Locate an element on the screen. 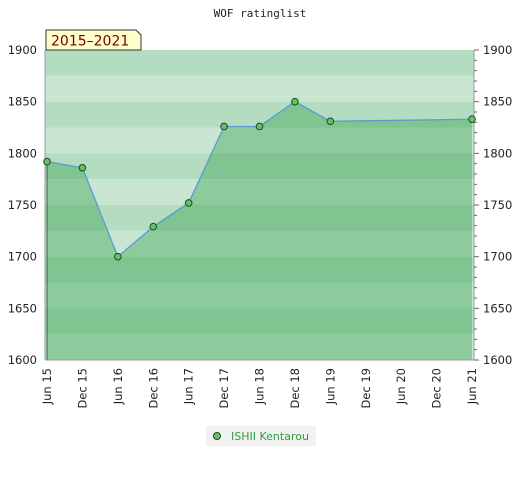  y-tick-label-left: 1700 is located at coordinates (22, 257).